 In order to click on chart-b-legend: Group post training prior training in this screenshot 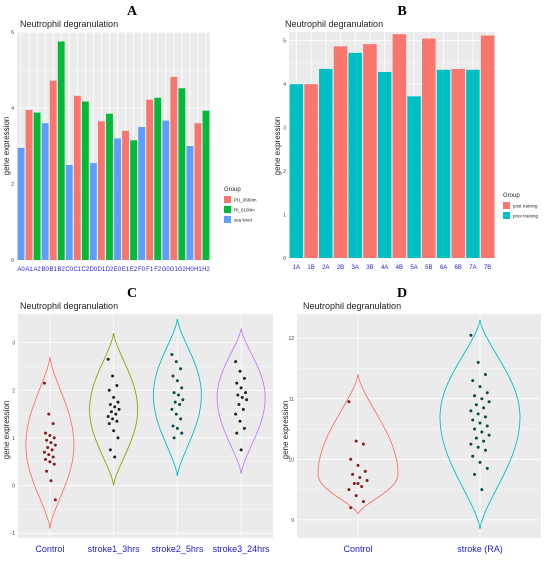, I will do `click(521, 206)`.